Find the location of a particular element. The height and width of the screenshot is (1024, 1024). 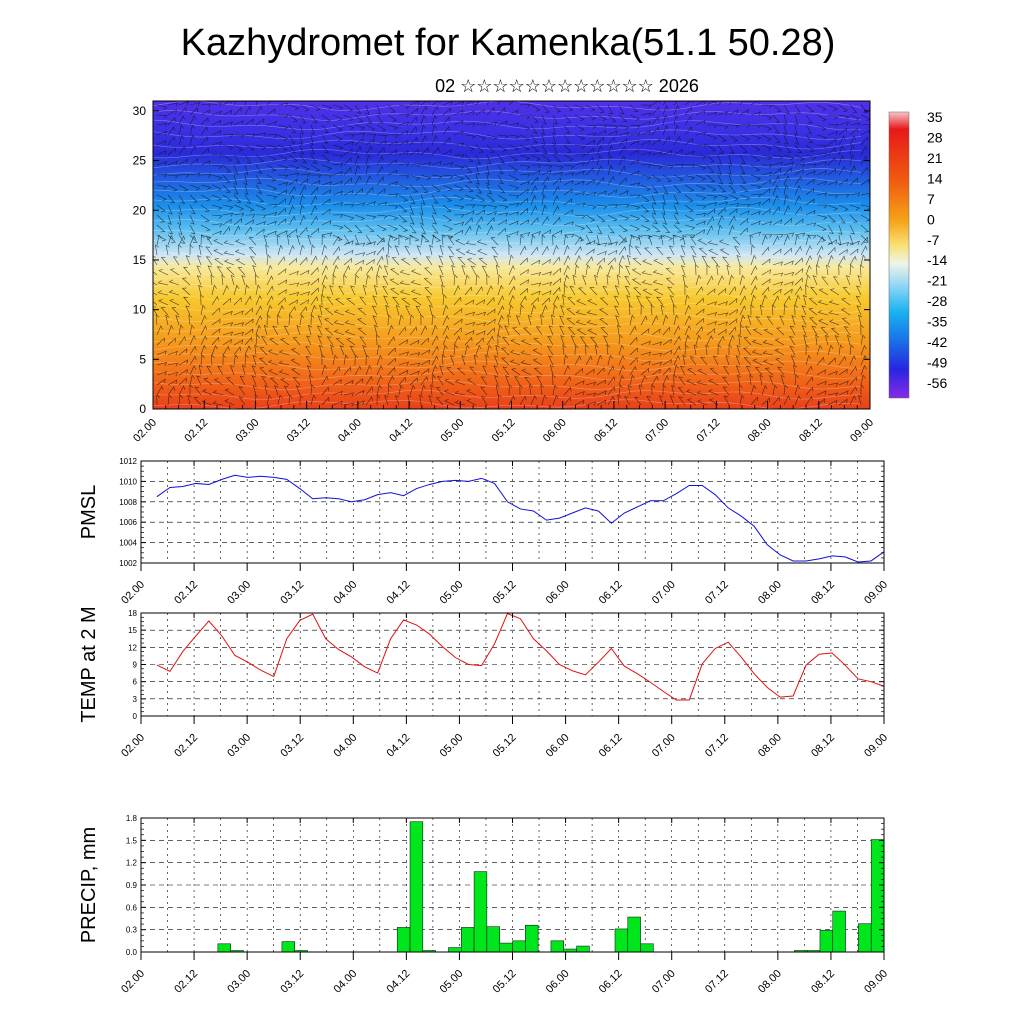

contour-line is located at coordinates (507, 231).